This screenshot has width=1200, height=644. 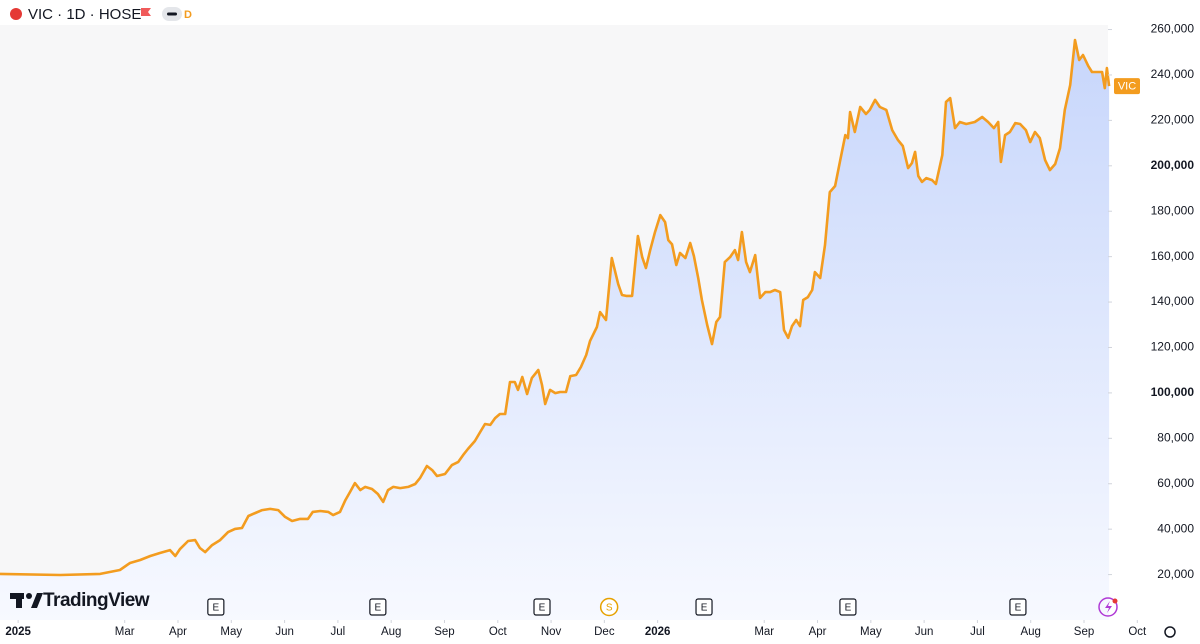 I want to click on x-tick-label: 2025, so click(x=18, y=632).